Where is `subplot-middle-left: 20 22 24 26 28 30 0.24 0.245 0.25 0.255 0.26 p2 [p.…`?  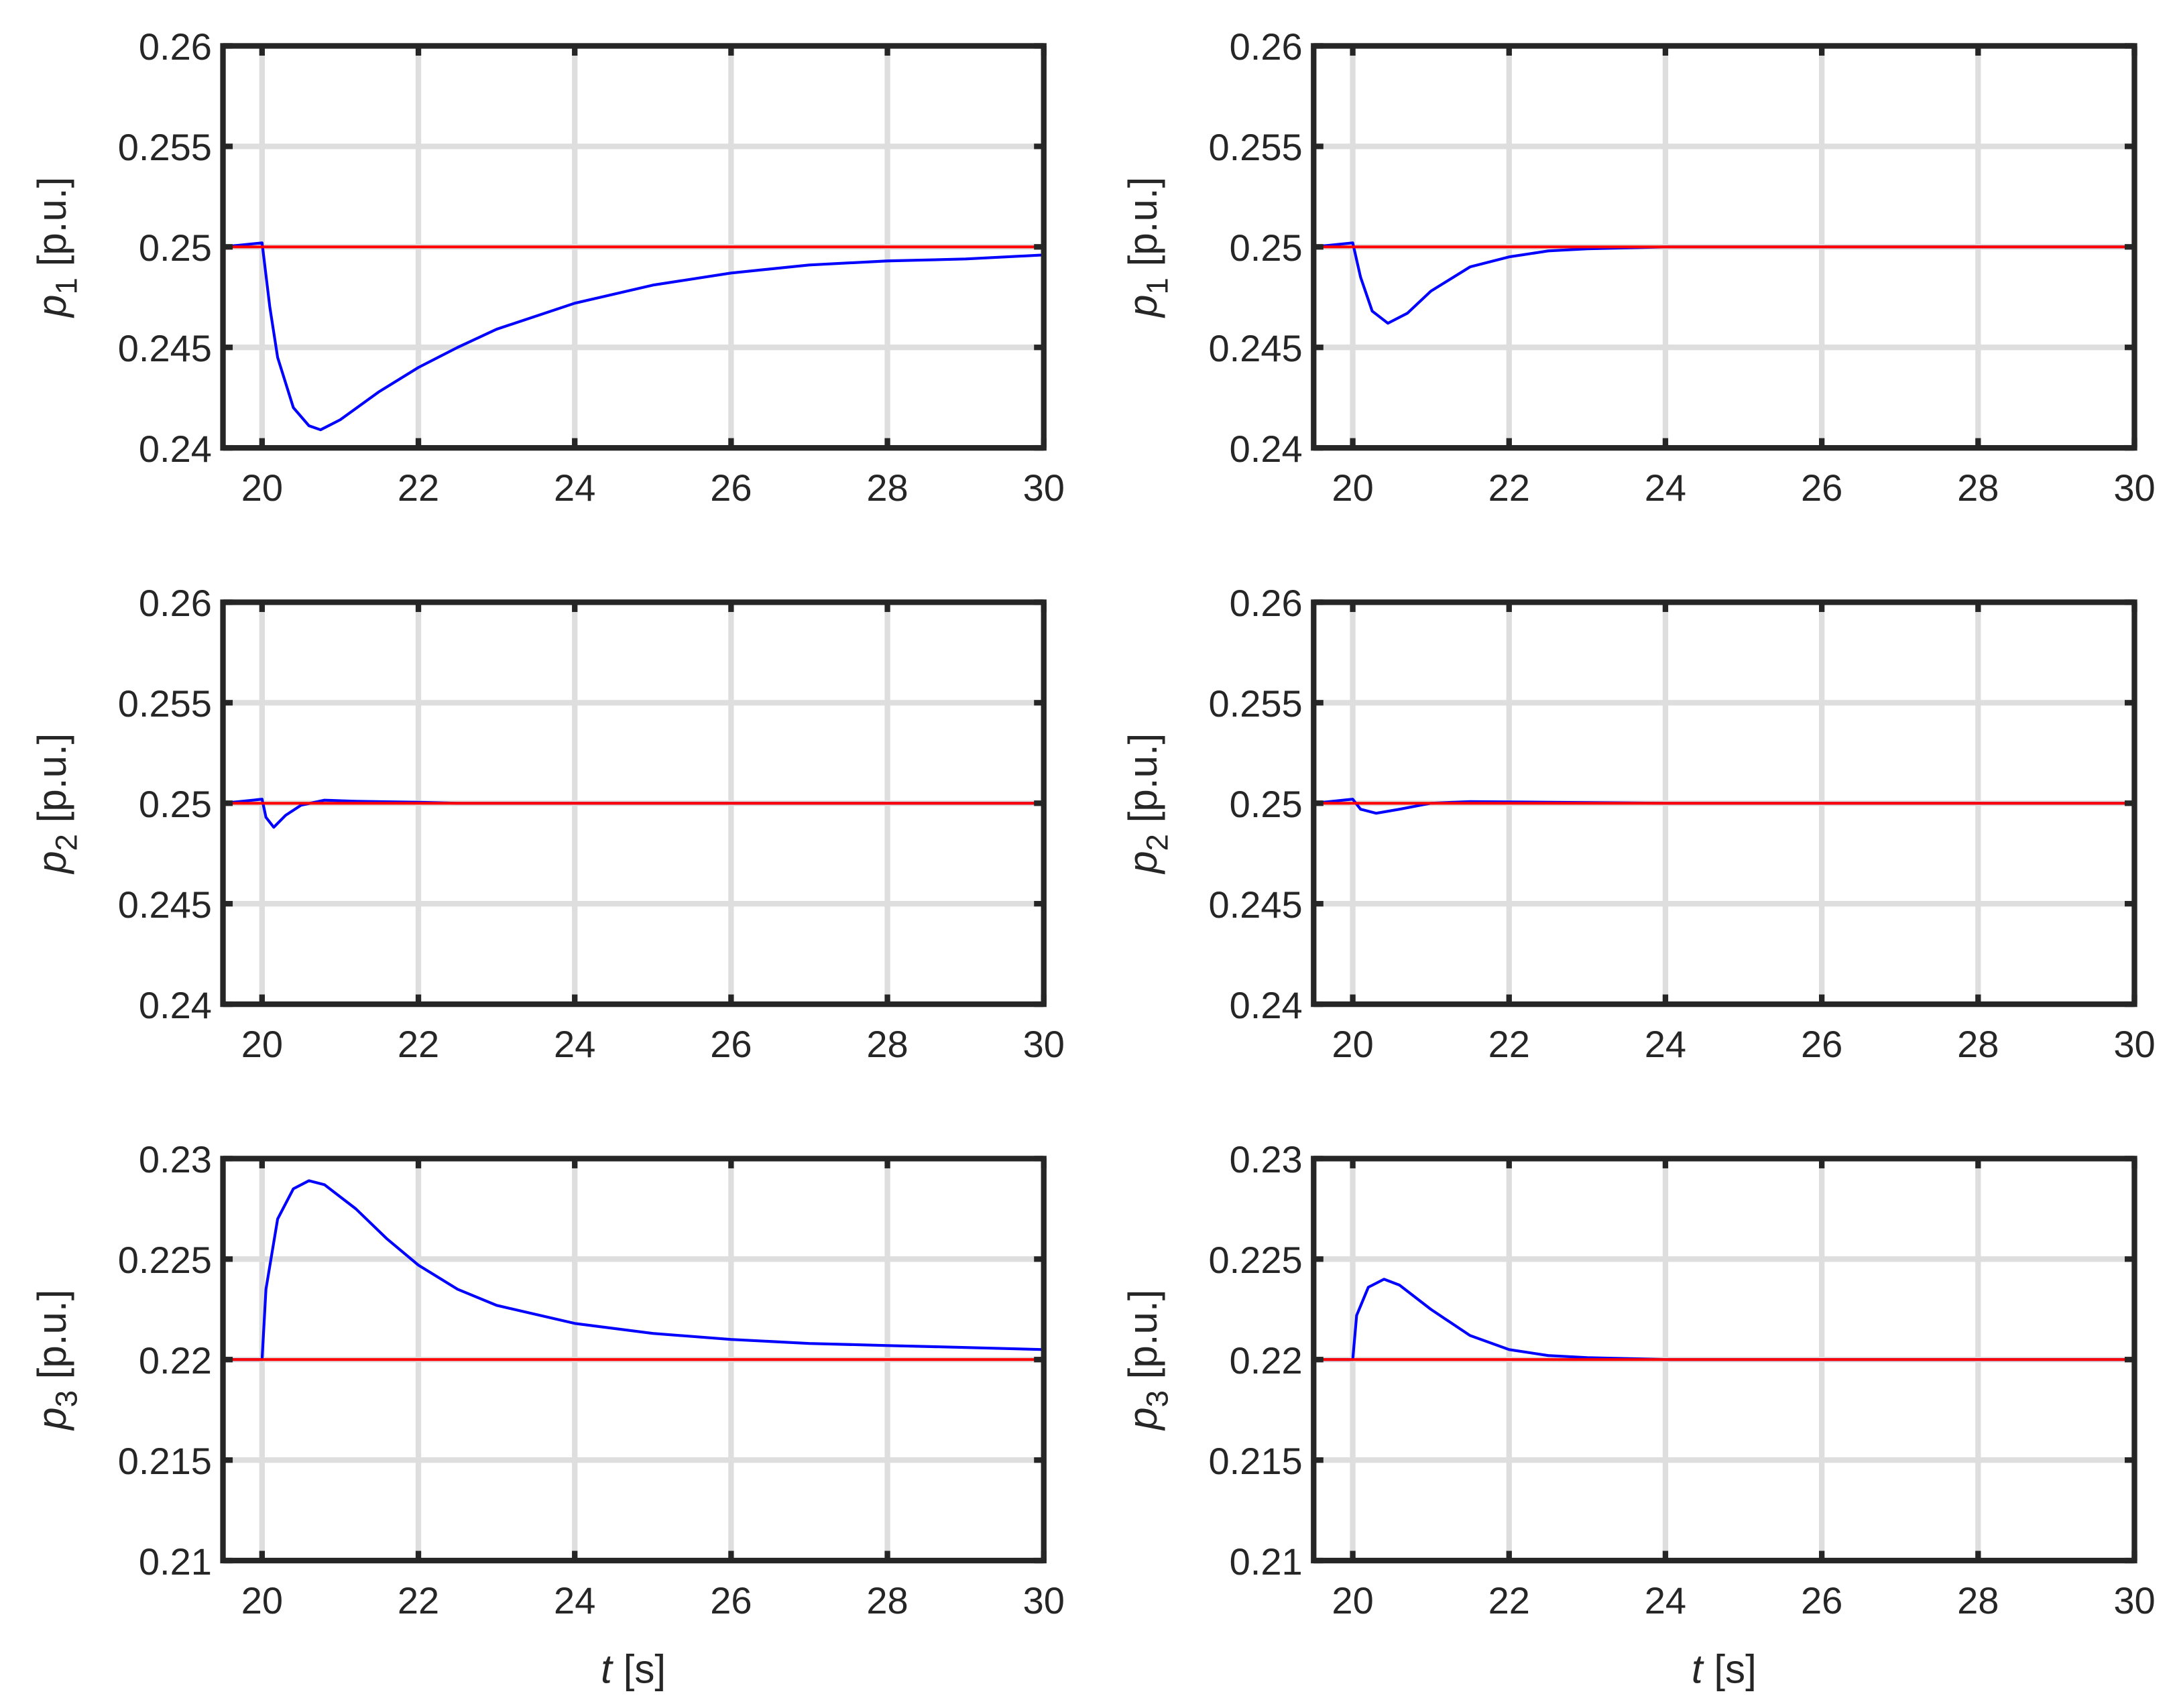 subplot-middle-left: 20 22 24 26 28 30 0.24 0.245 0.25 0.255 0.26 p2 [p.… is located at coordinates (547, 823).